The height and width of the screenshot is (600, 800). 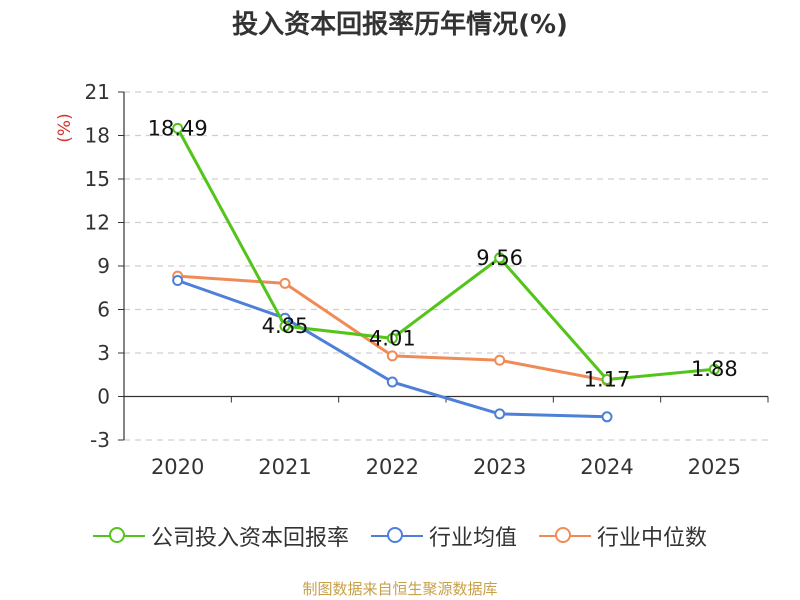 I want to click on y-tick-label: 18, so click(x=97, y=136).